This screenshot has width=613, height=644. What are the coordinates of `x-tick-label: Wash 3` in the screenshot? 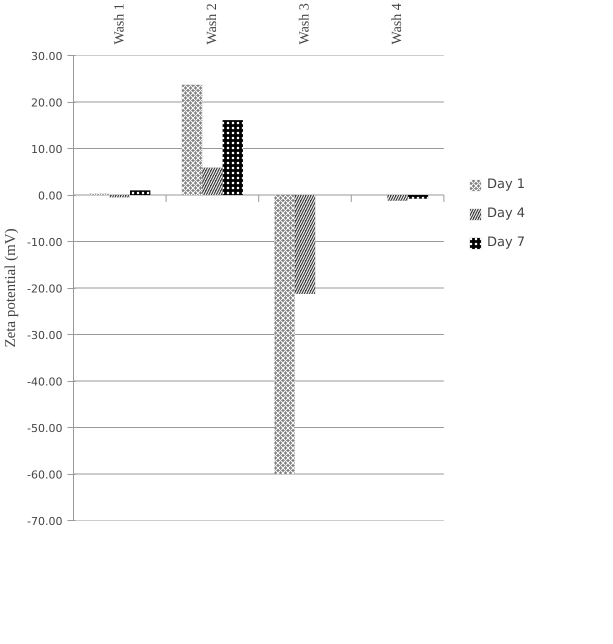 It's located at (304, 23).